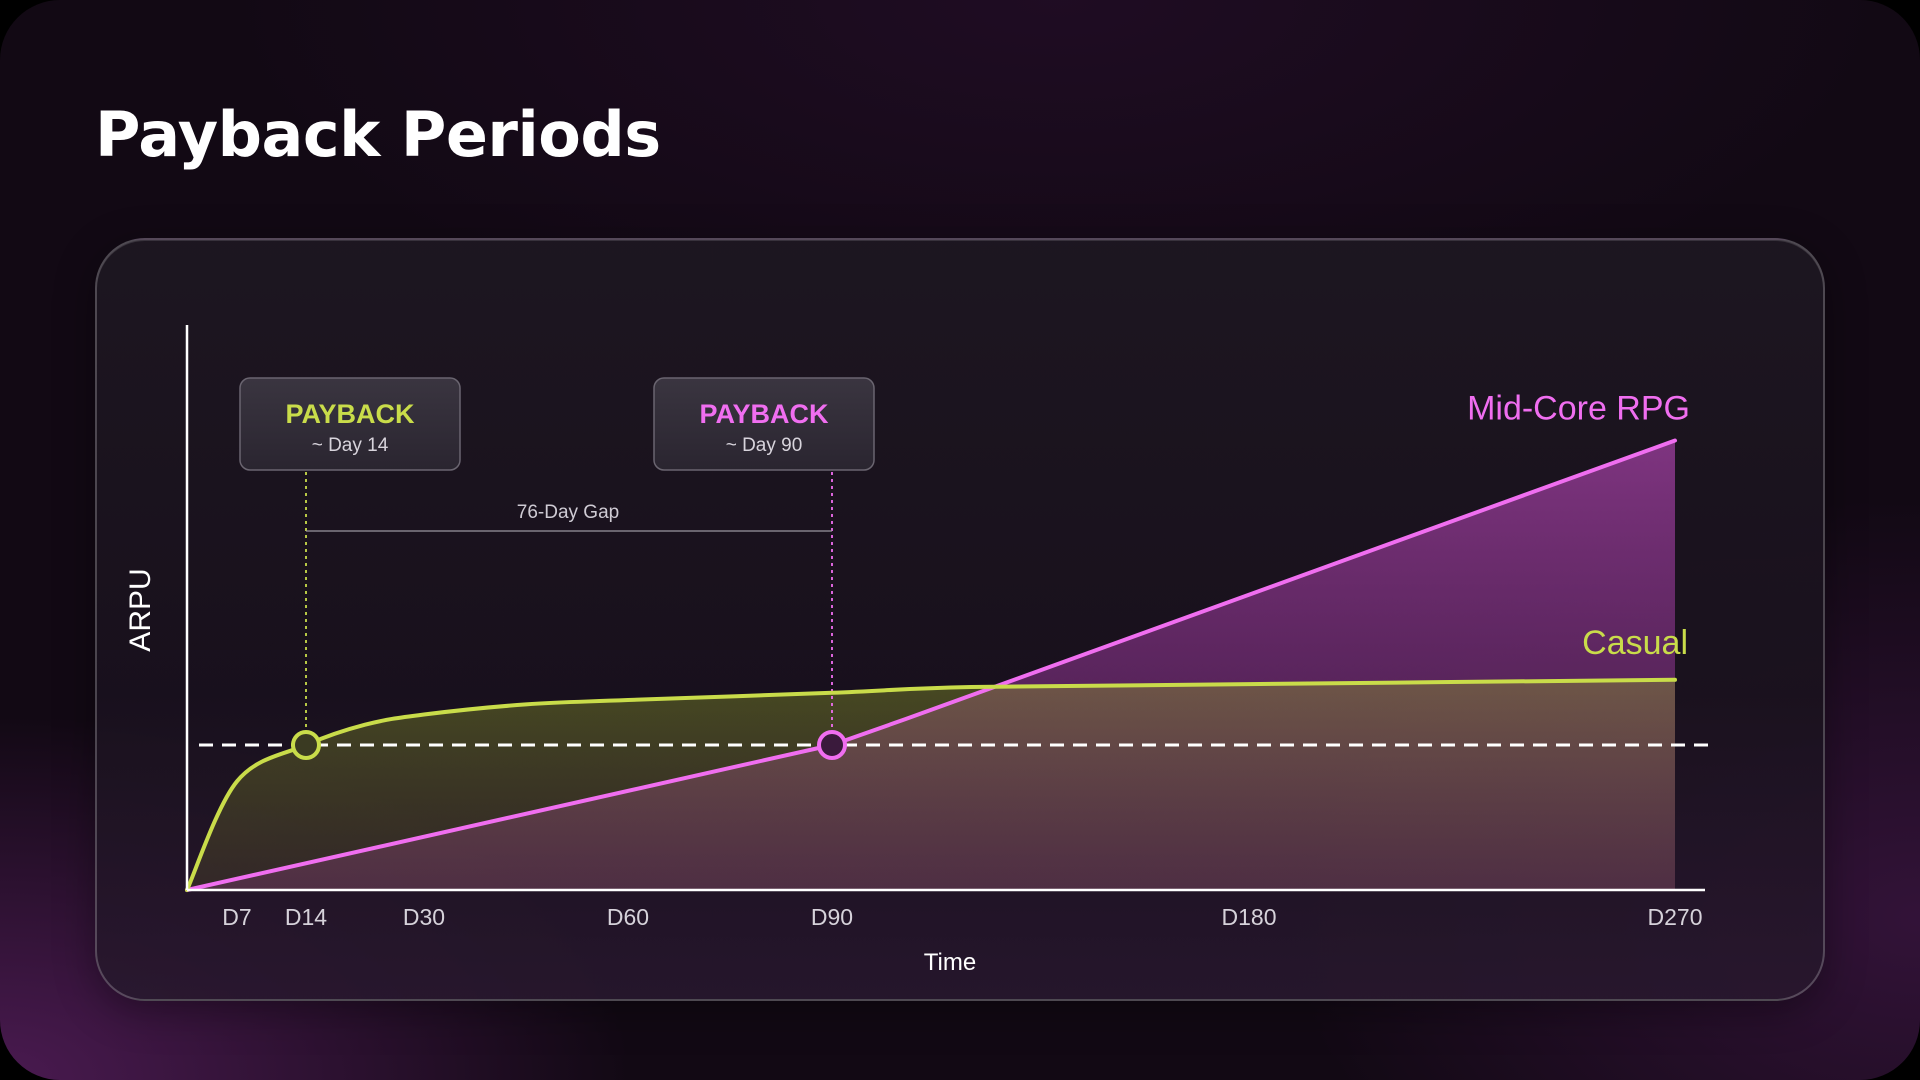  I want to click on series-label-midcore: Mid-Core RPG, so click(1578, 409).